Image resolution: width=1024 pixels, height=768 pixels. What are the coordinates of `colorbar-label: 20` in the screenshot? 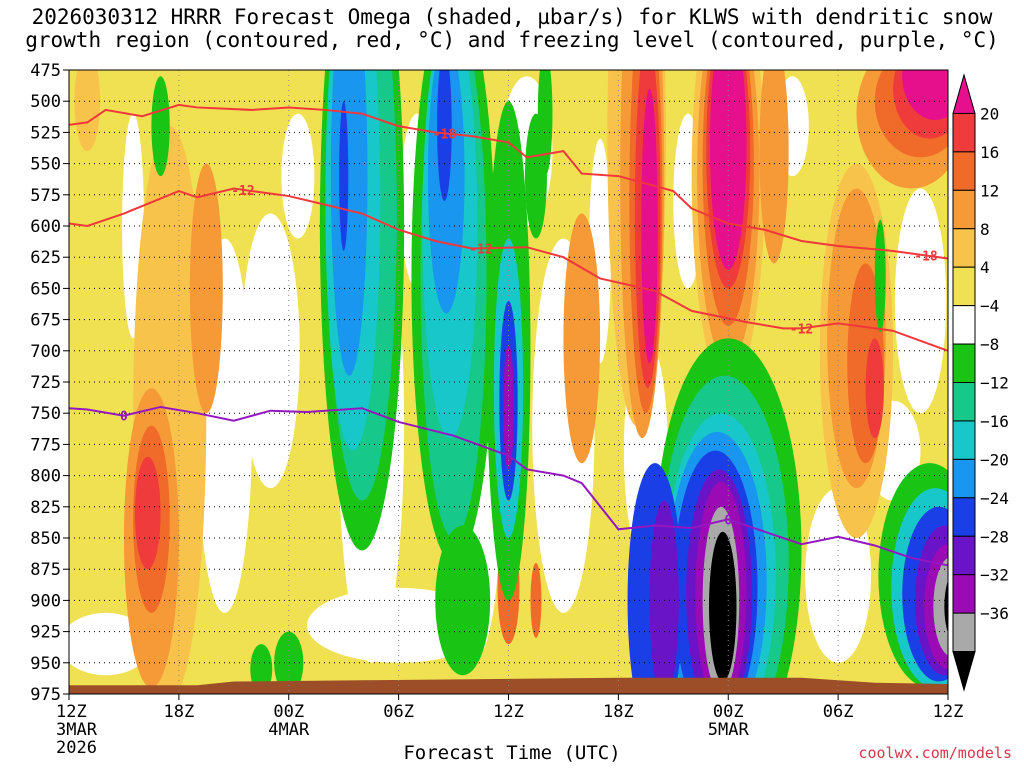 It's located at (989, 113).